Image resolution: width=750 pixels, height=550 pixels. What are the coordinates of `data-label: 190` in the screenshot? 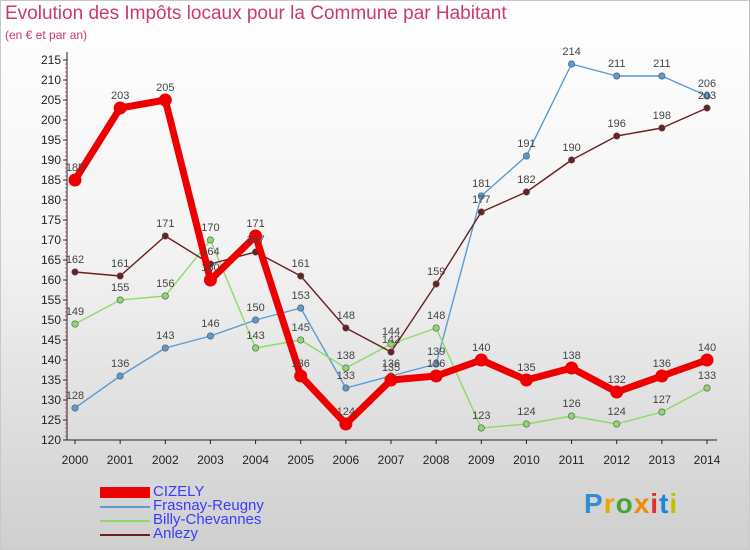 It's located at (571, 148).